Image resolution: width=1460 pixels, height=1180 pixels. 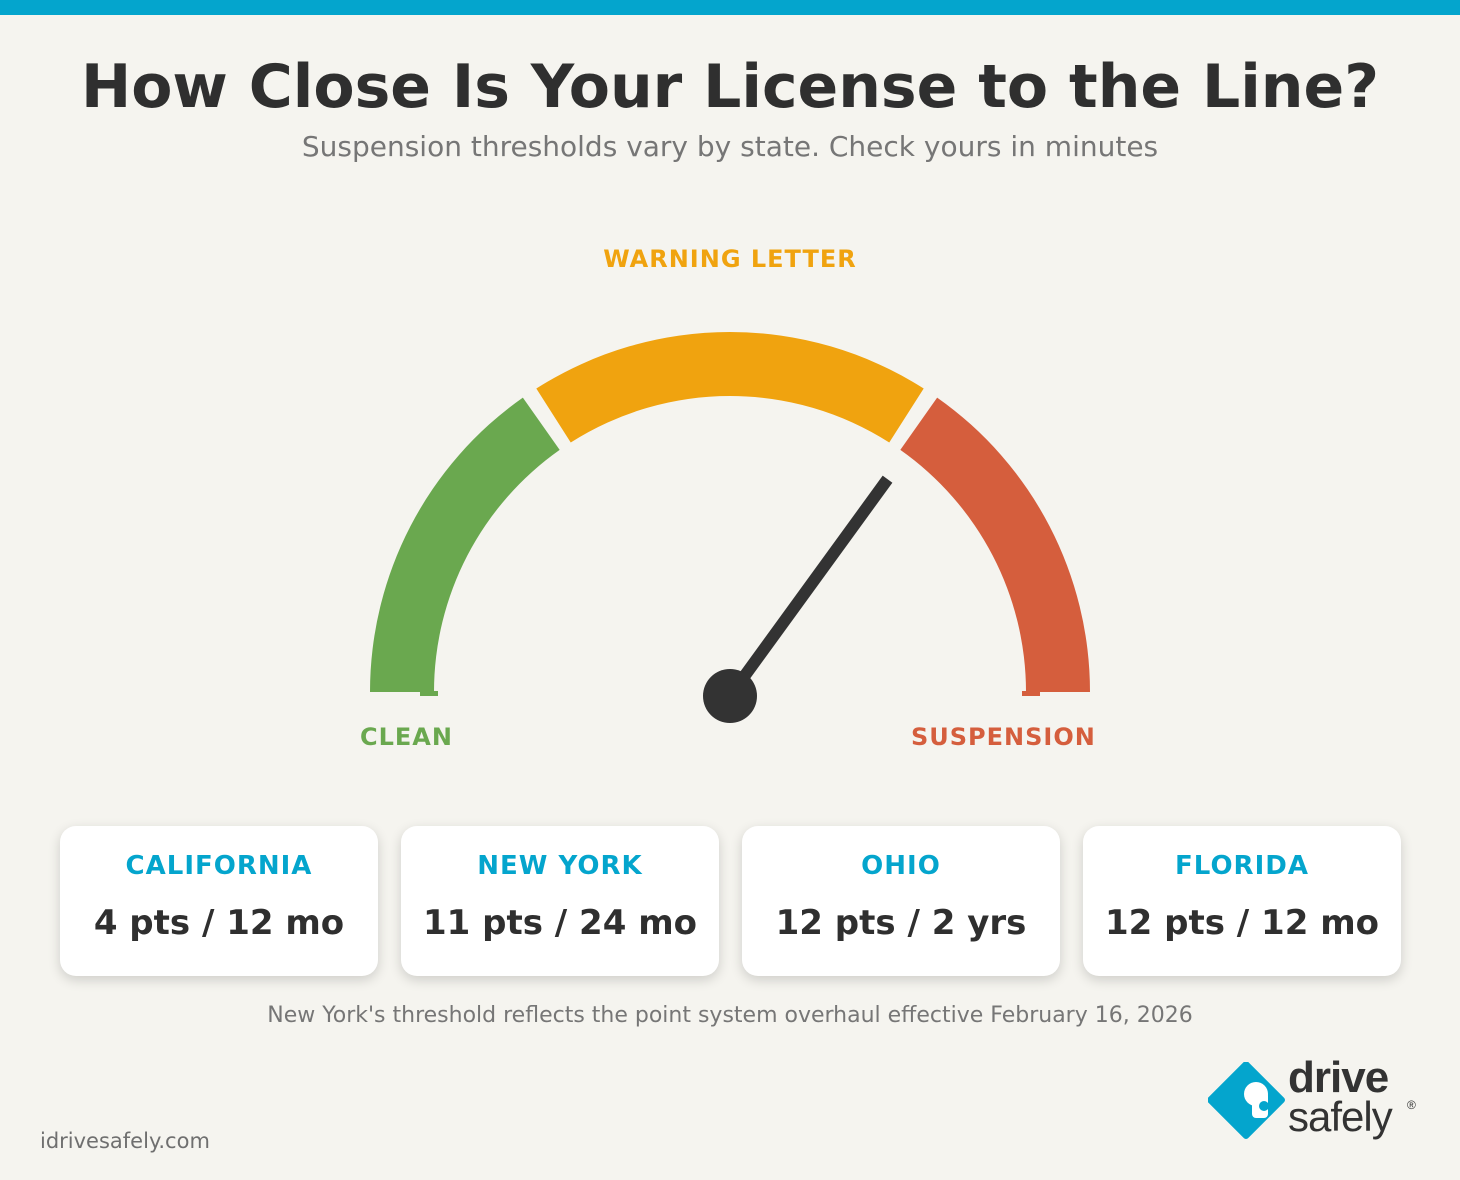 What do you see at coordinates (406, 737) in the screenshot?
I see `gauge-label-clean: CLEAN` at bounding box center [406, 737].